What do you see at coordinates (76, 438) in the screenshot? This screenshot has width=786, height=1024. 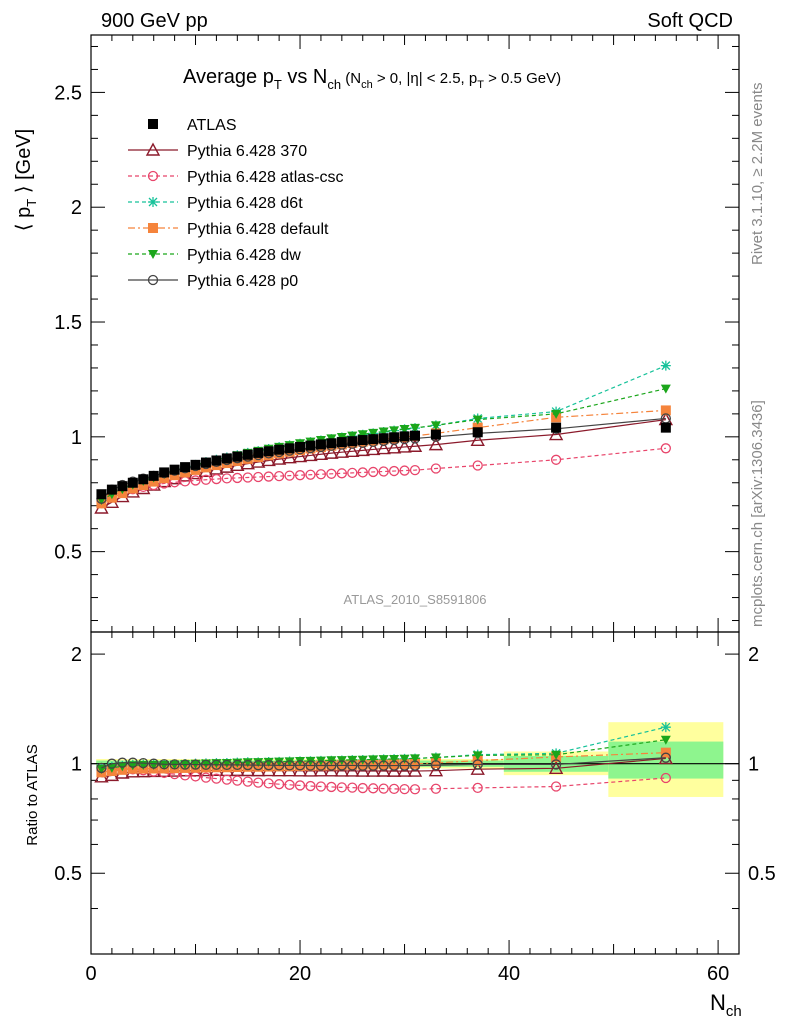 I see `y-tick-label-top: 1` at bounding box center [76, 438].